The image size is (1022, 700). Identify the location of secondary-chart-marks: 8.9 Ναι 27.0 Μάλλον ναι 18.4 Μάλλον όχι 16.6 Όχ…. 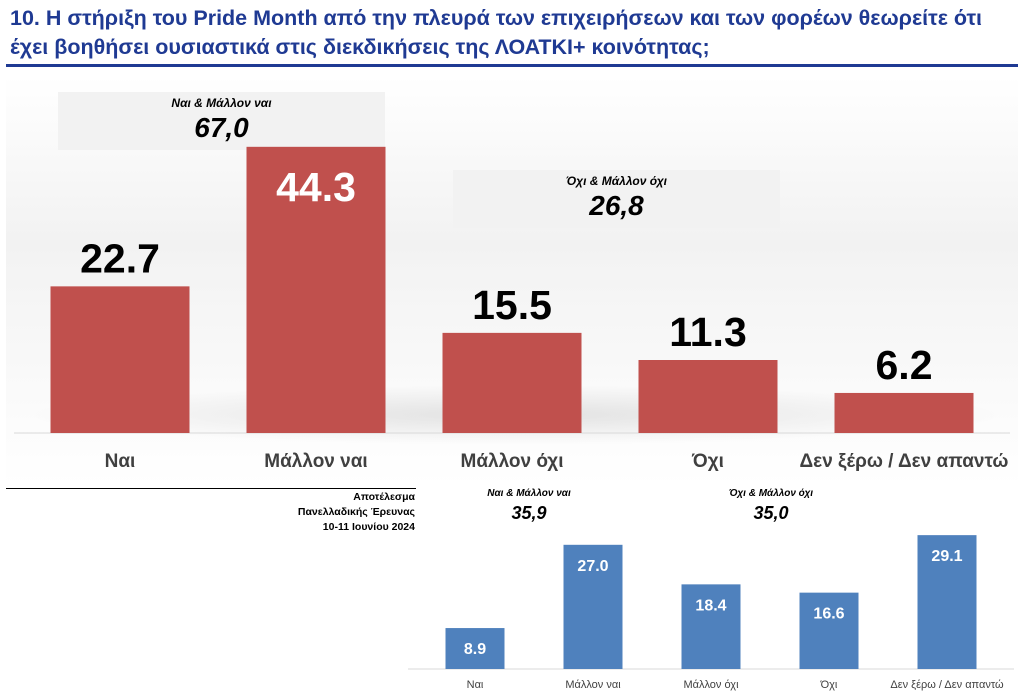
(711, 613).